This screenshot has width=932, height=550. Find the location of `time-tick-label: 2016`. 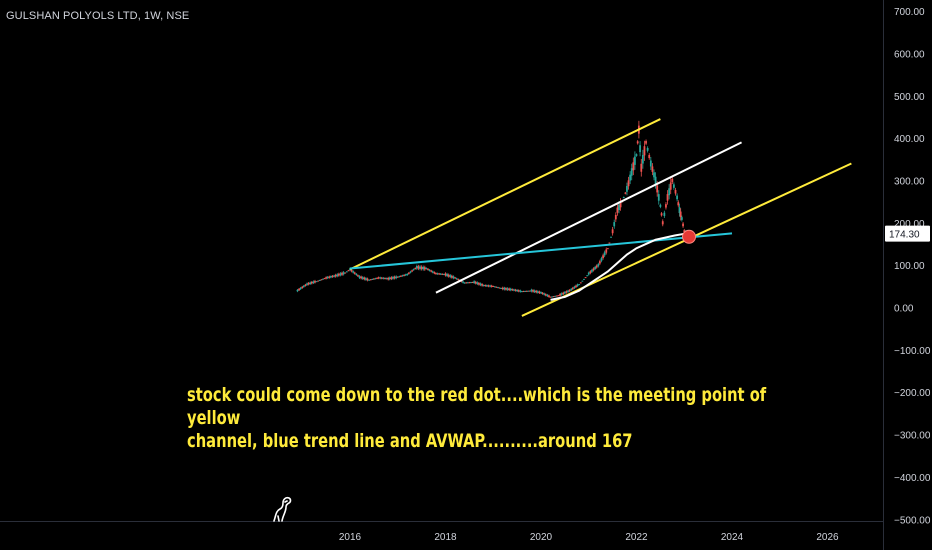

time-tick-label: 2016 is located at coordinates (350, 537).